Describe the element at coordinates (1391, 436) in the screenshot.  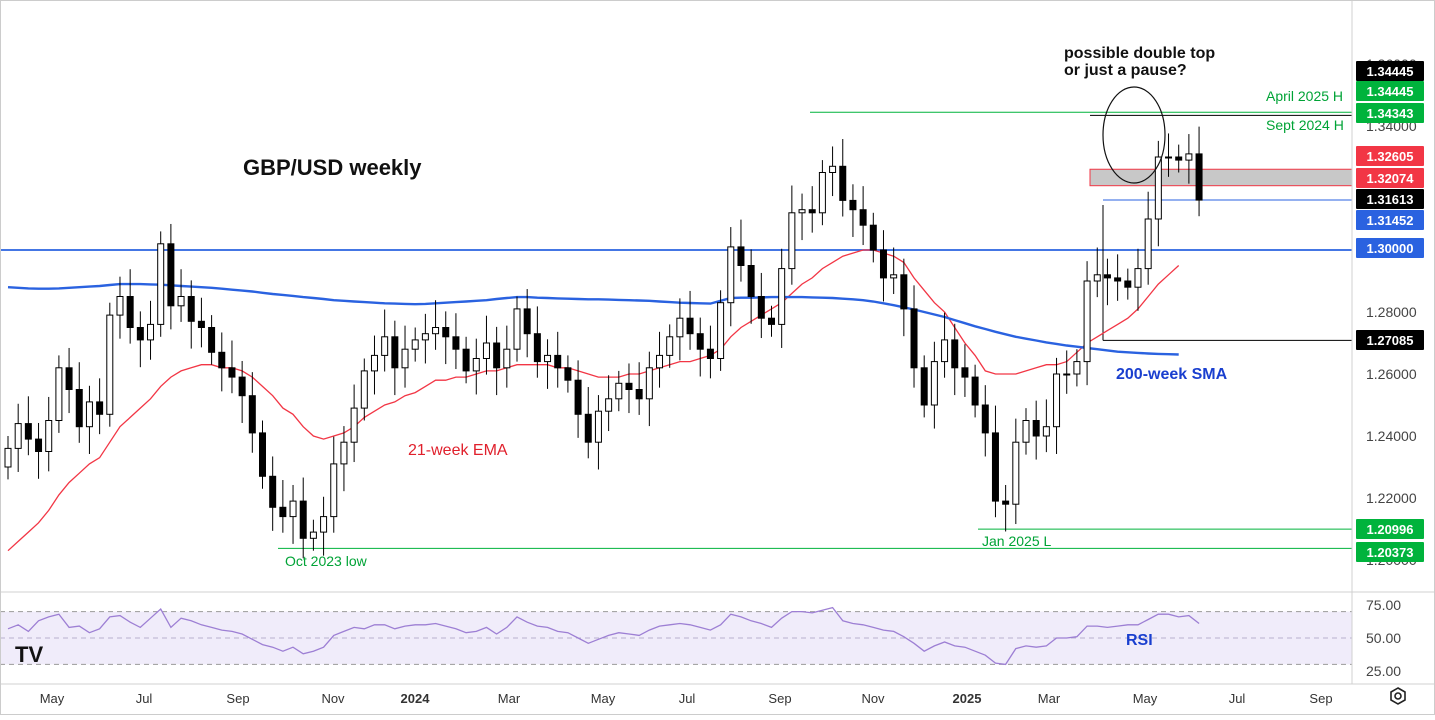
I see `y-tick-label: 1.24000` at that location.